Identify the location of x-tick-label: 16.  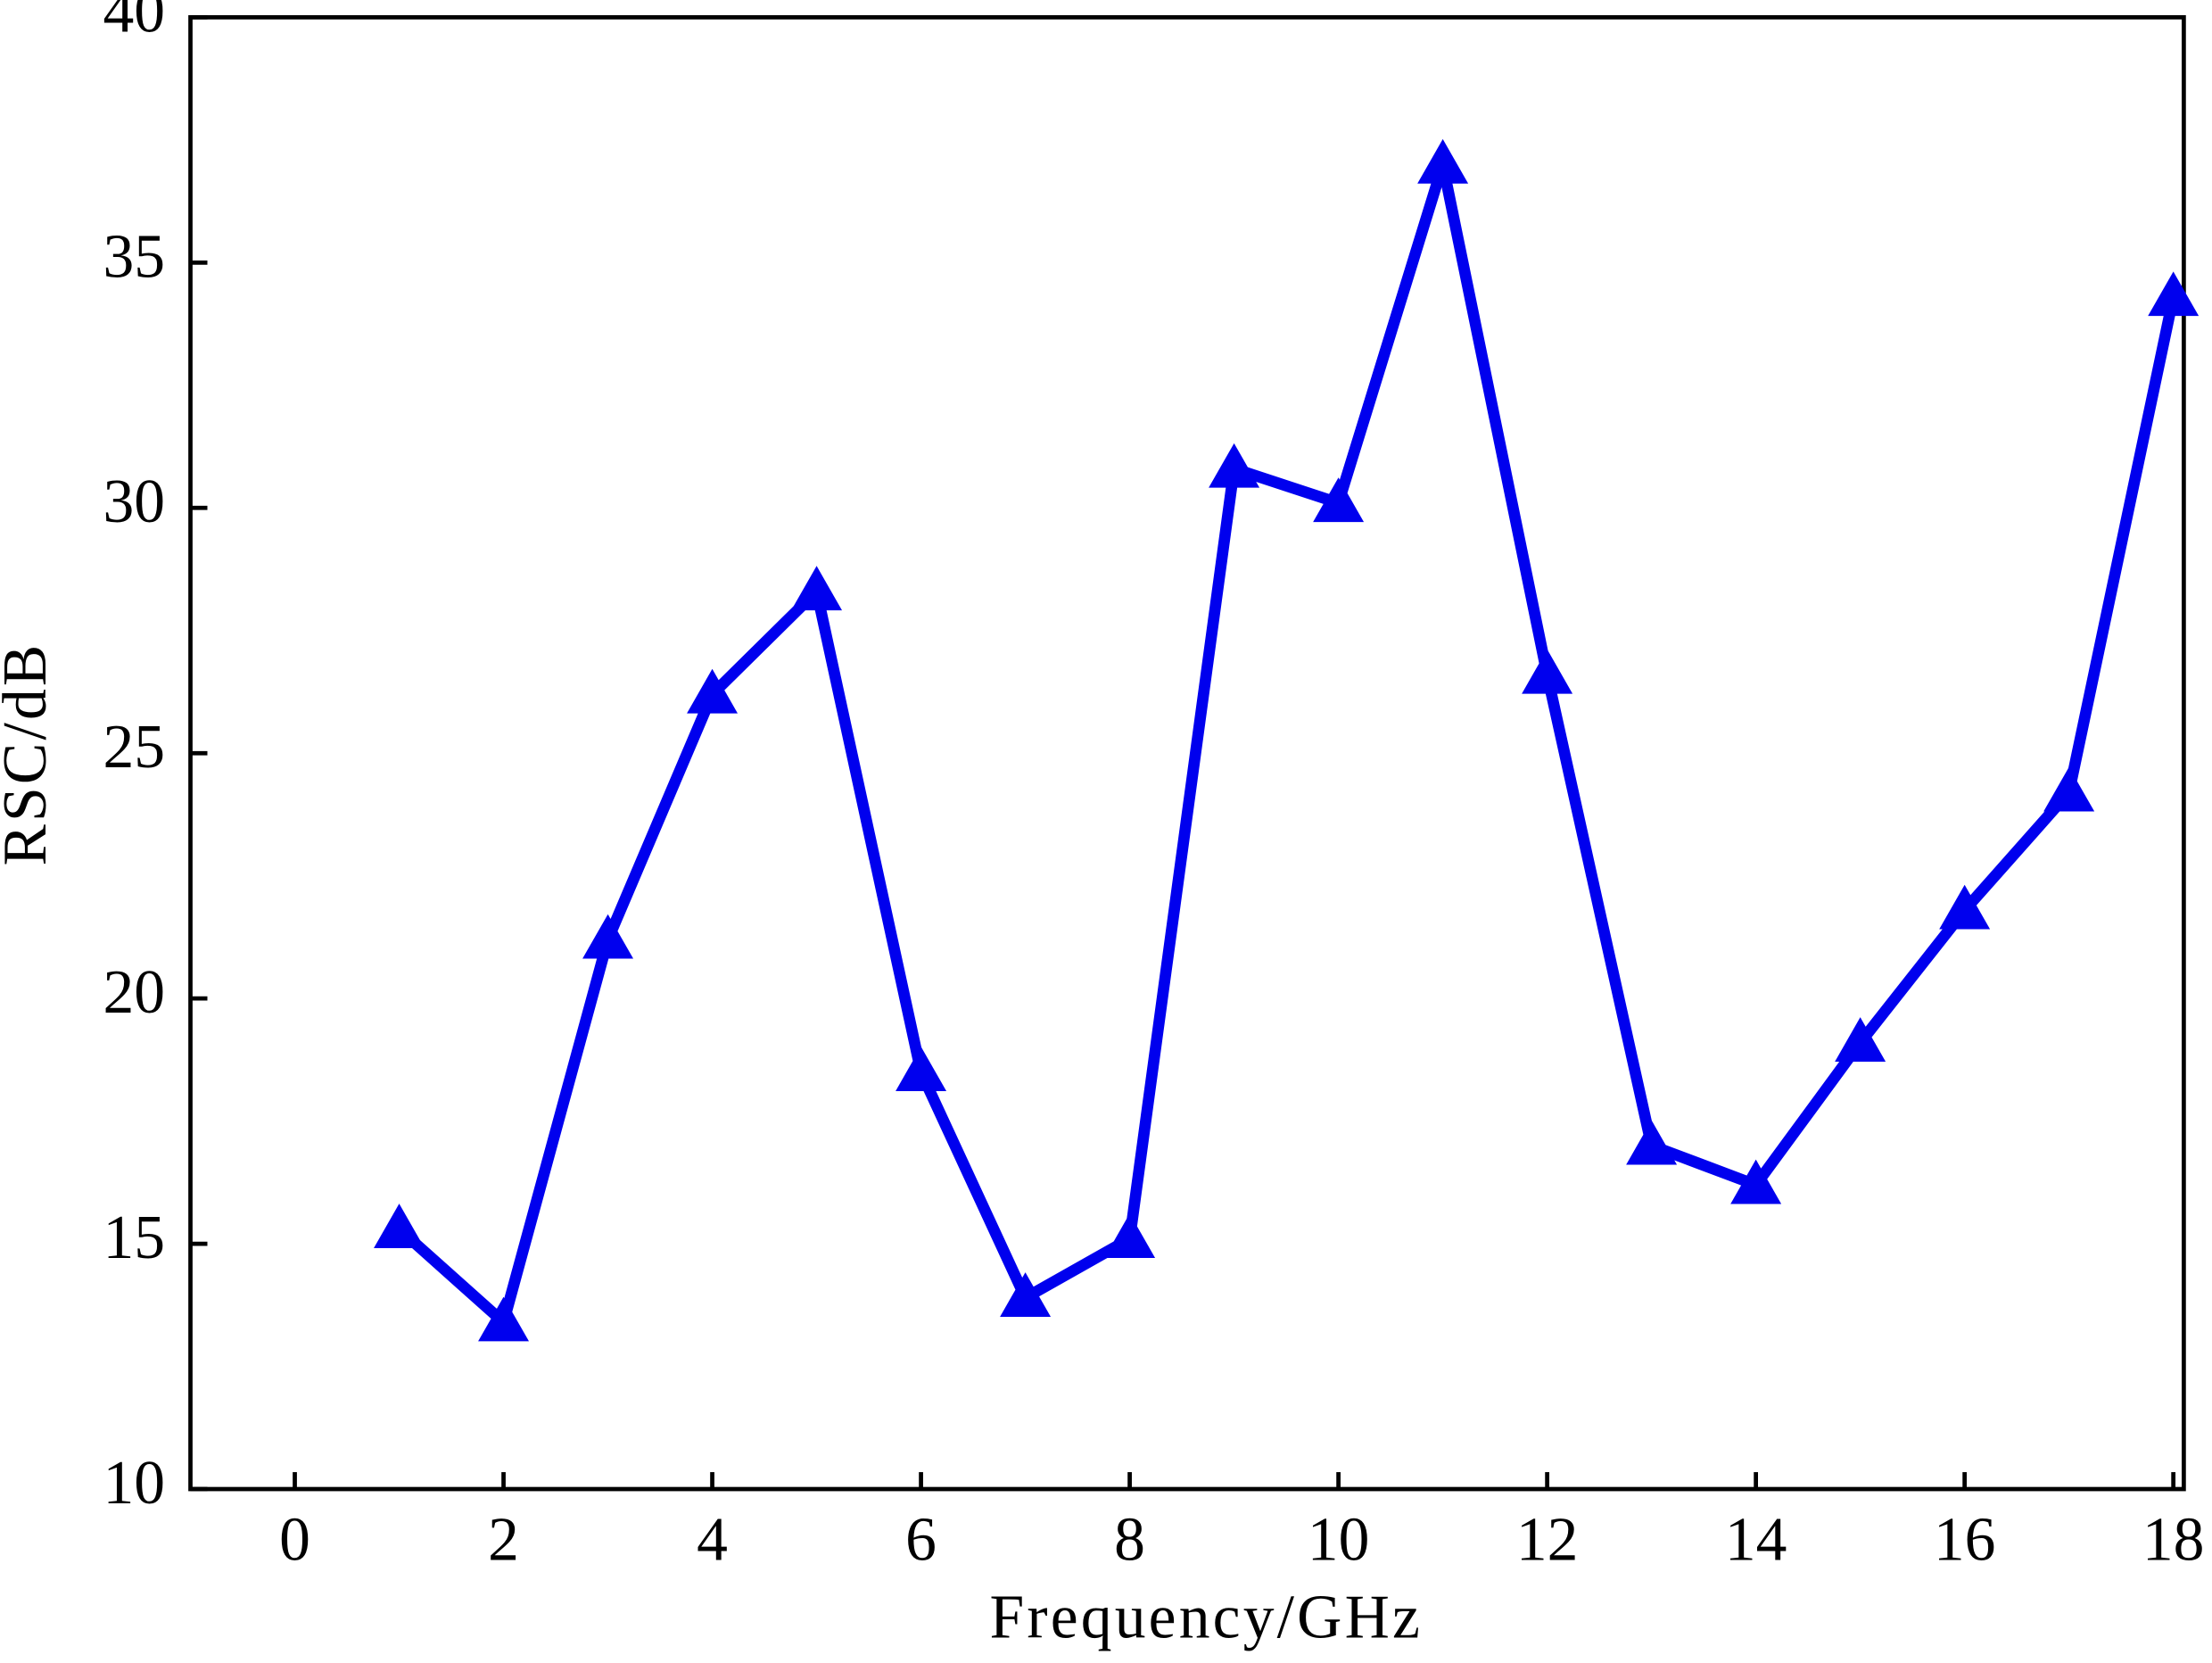
(1965, 1540).